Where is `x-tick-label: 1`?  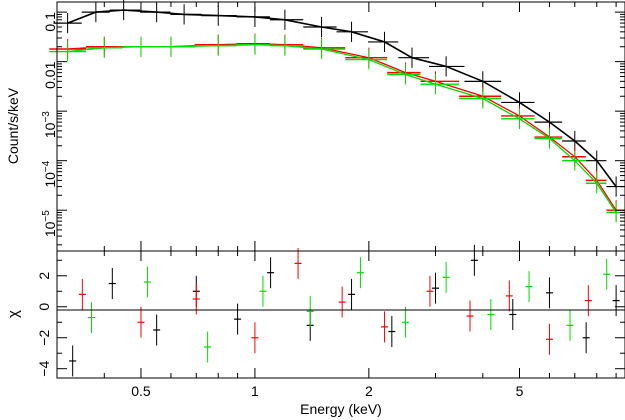
x-tick-label: 1 is located at coordinates (255, 391).